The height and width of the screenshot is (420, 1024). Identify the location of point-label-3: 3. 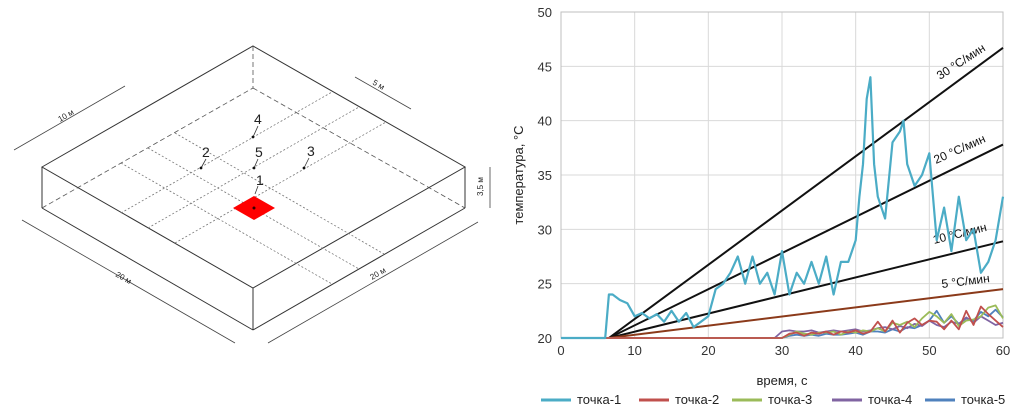
(311, 151).